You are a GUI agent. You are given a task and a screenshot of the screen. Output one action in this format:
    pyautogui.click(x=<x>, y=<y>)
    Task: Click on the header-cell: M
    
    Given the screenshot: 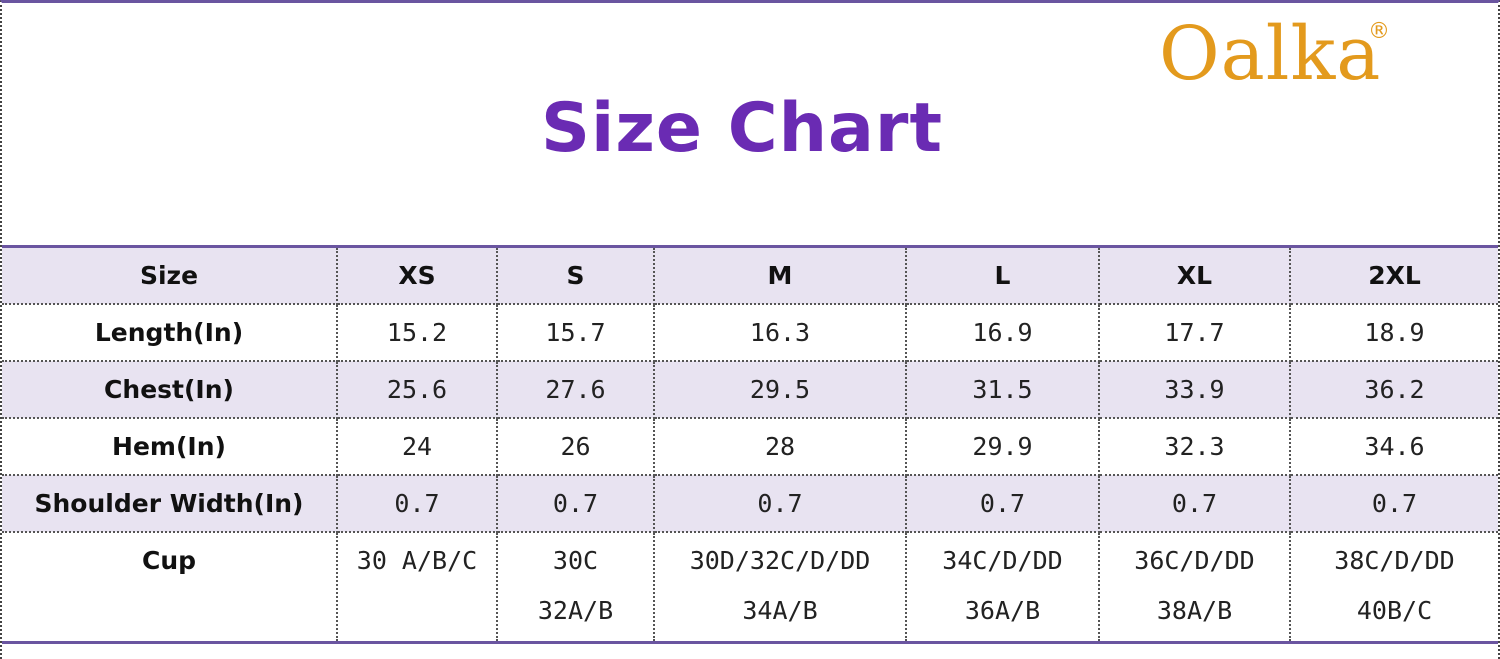 What is the action you would take?
    pyautogui.click(x=780, y=275)
    